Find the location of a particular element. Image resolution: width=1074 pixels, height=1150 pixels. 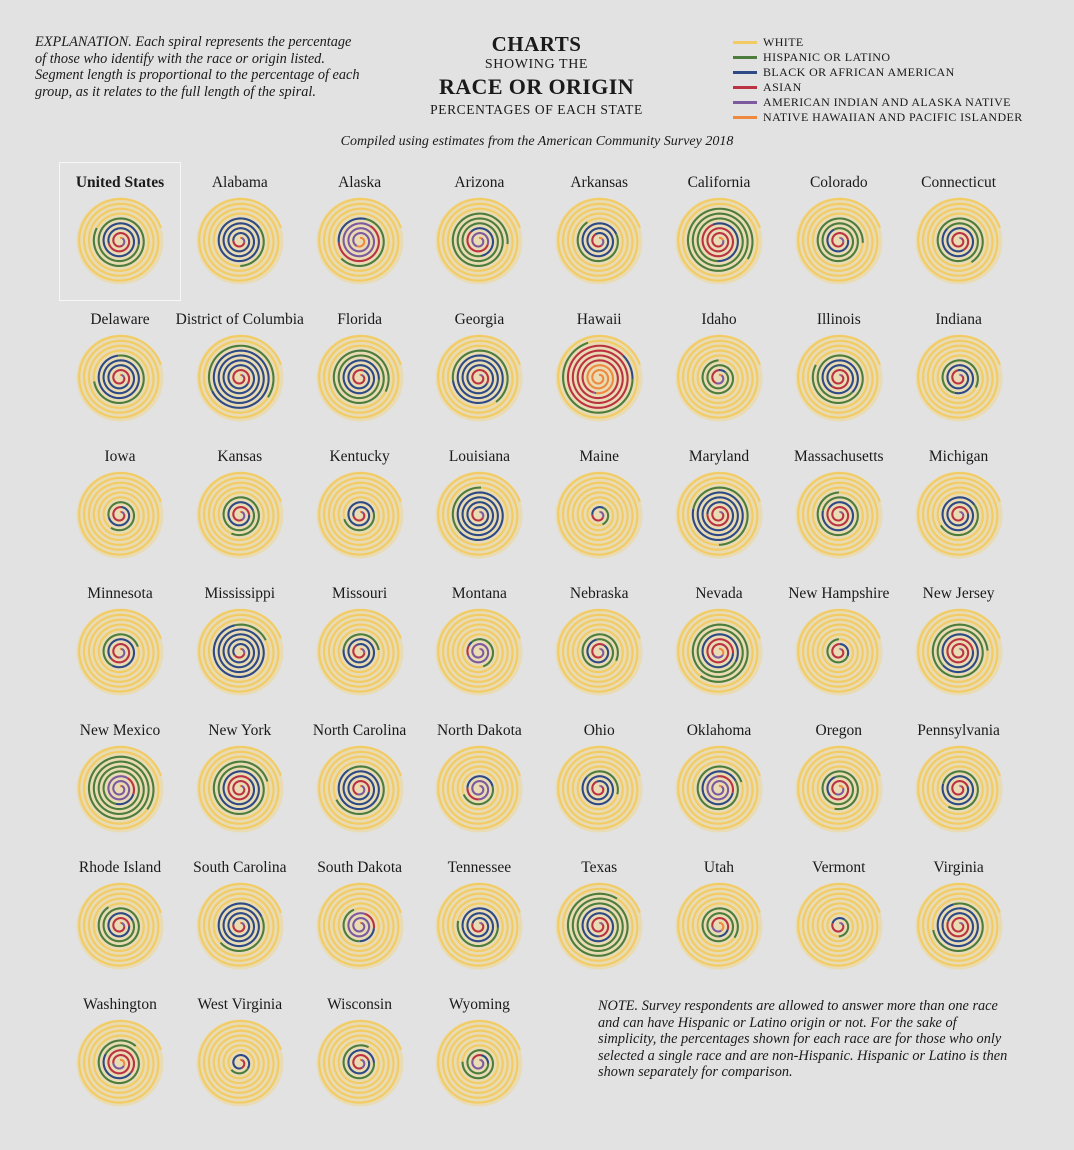

state-name: West Virginia is located at coordinates (240, 1004).